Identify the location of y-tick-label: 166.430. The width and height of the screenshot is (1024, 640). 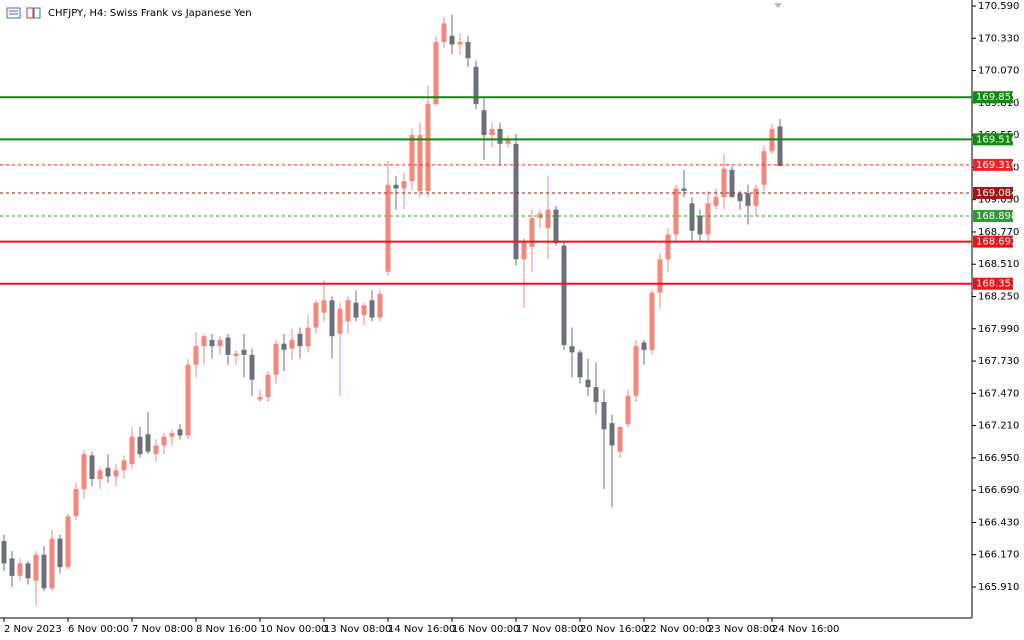
(998, 522).